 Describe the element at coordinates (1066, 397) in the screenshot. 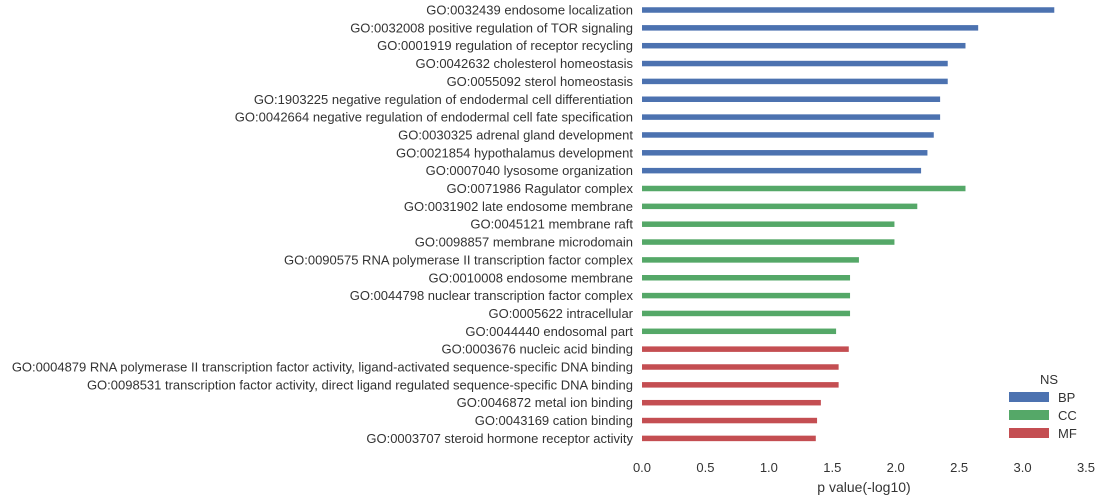

I see `legend-label-bp: BP` at that location.